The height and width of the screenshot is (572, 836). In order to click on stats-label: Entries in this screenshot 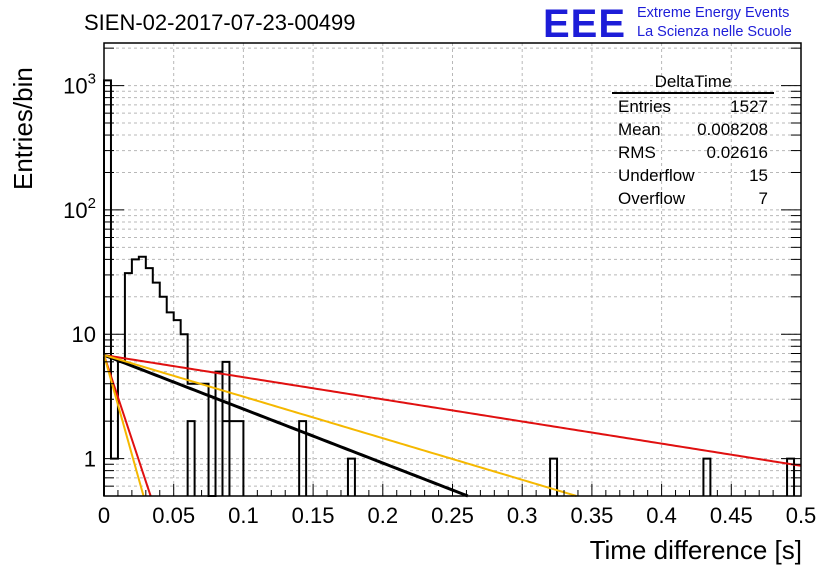, I will do `click(644, 106)`.